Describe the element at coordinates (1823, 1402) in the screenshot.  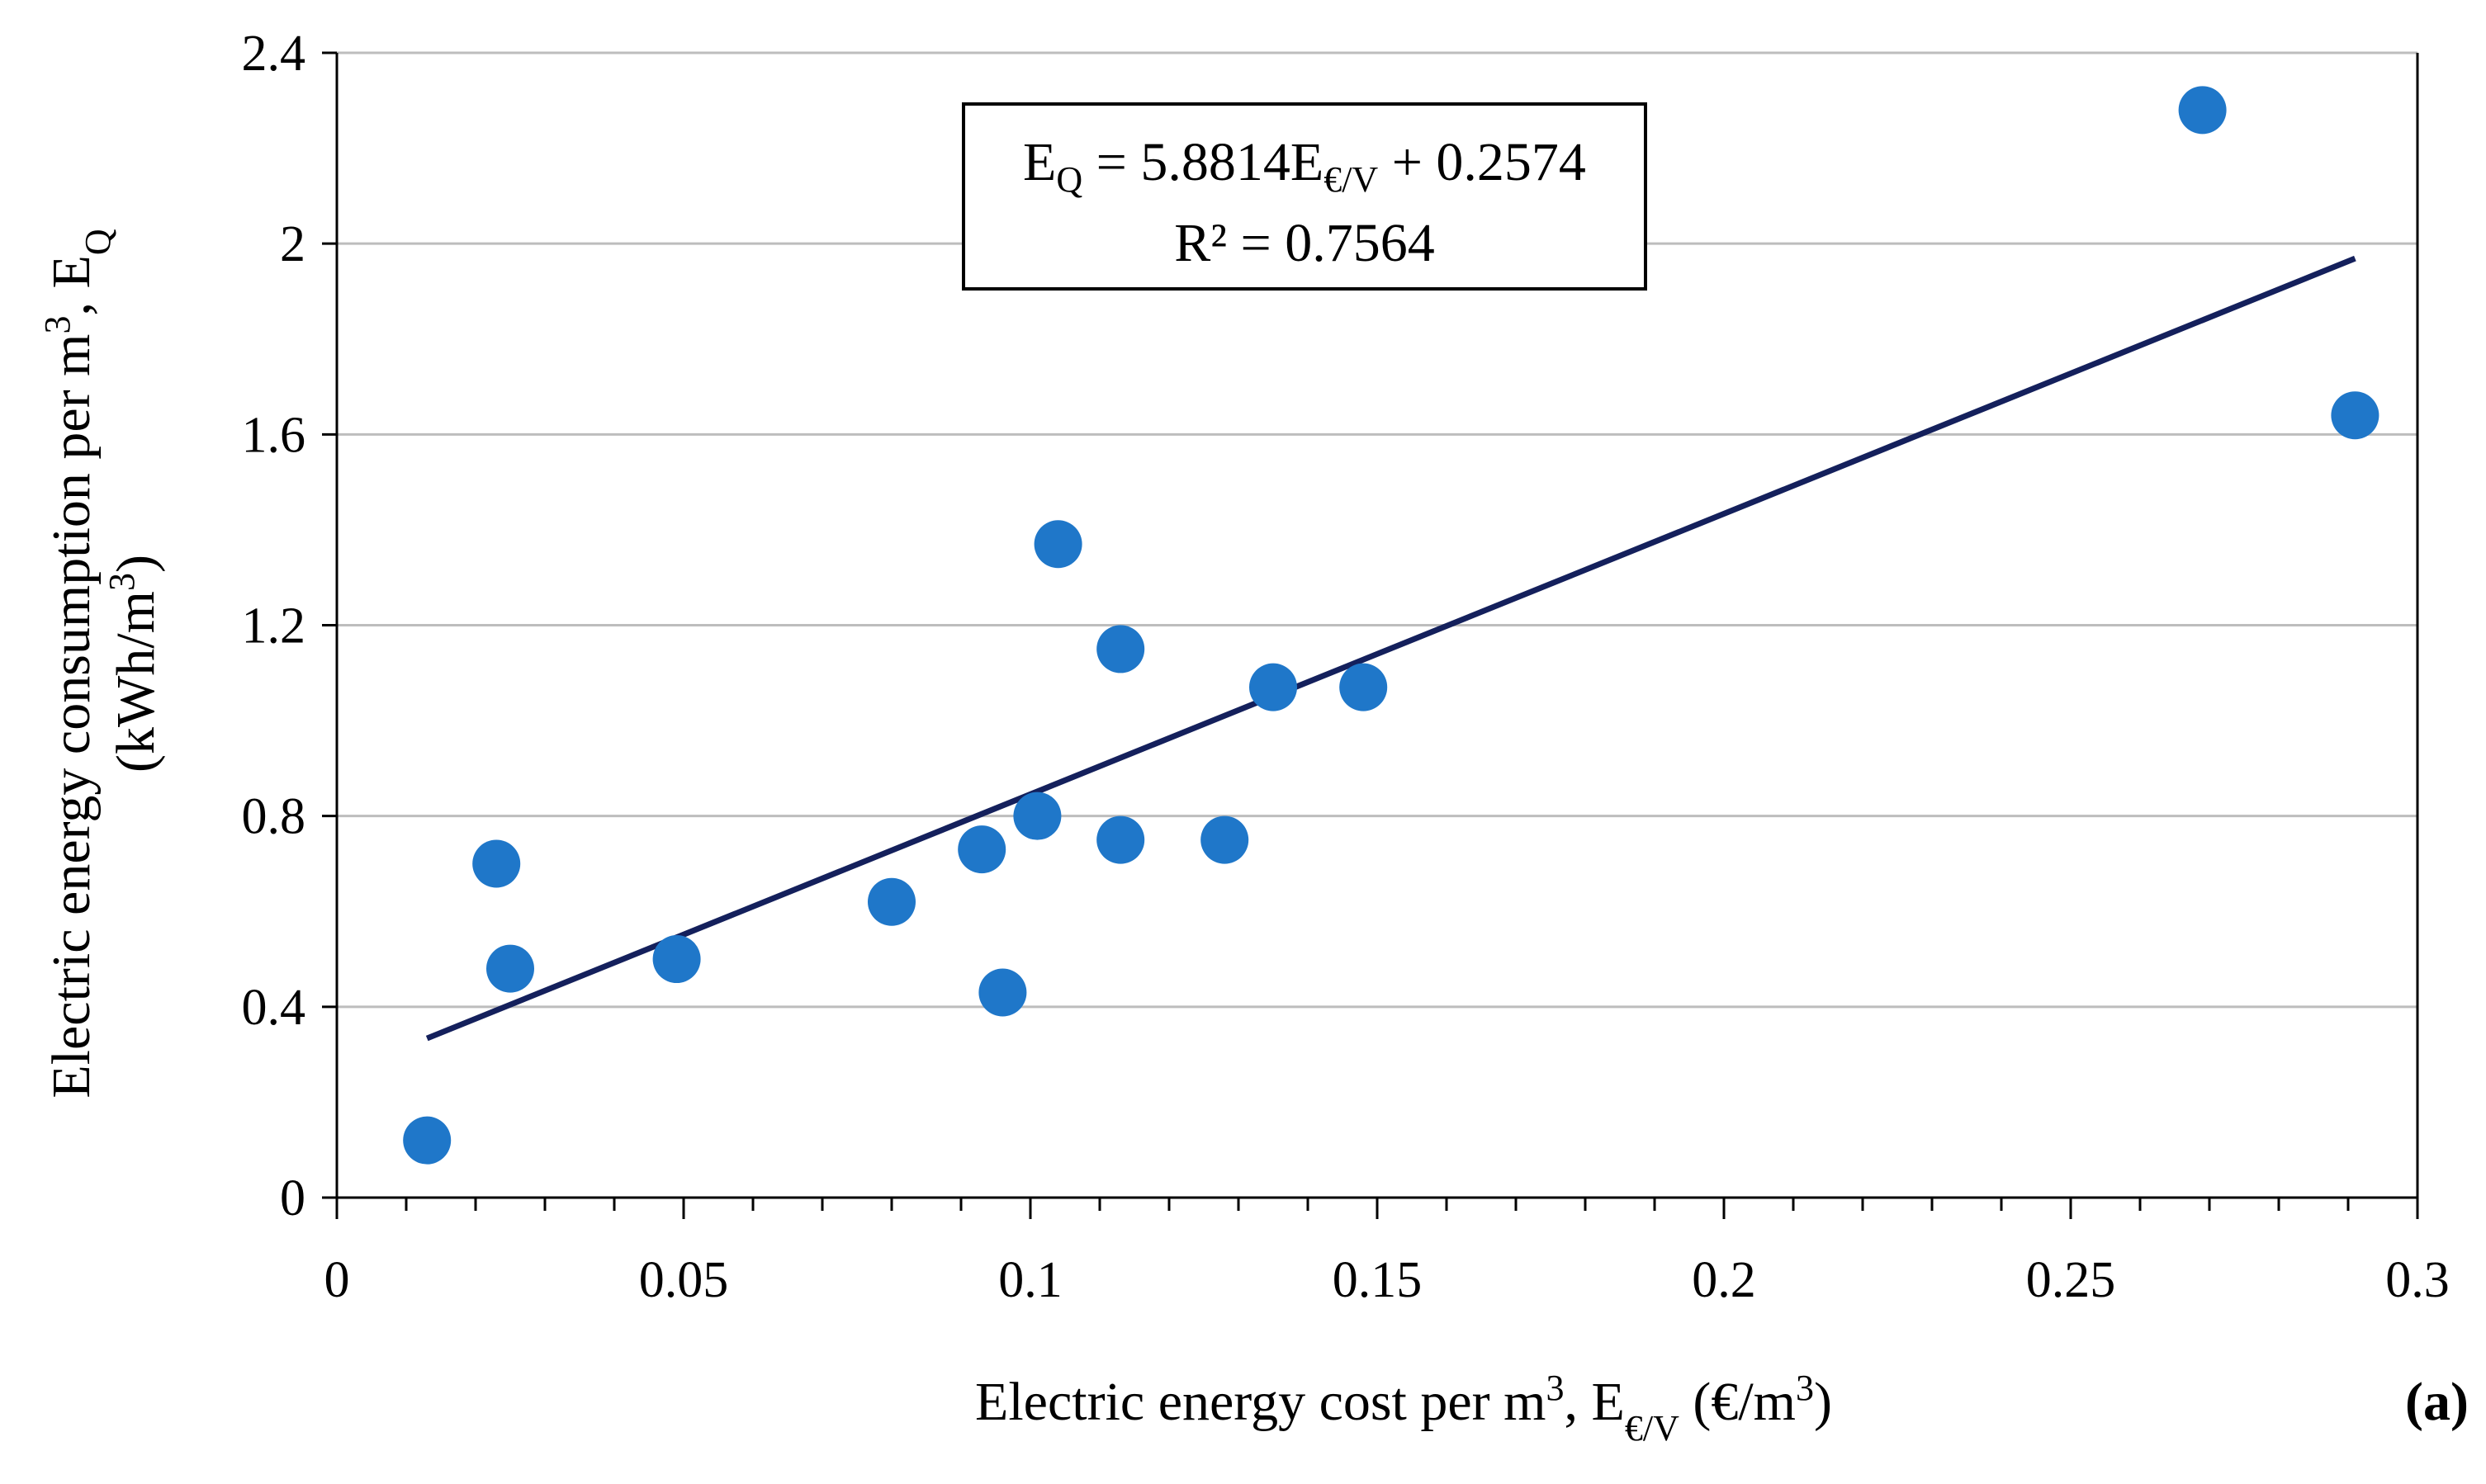
I see `x-title-unit-close: )` at that location.